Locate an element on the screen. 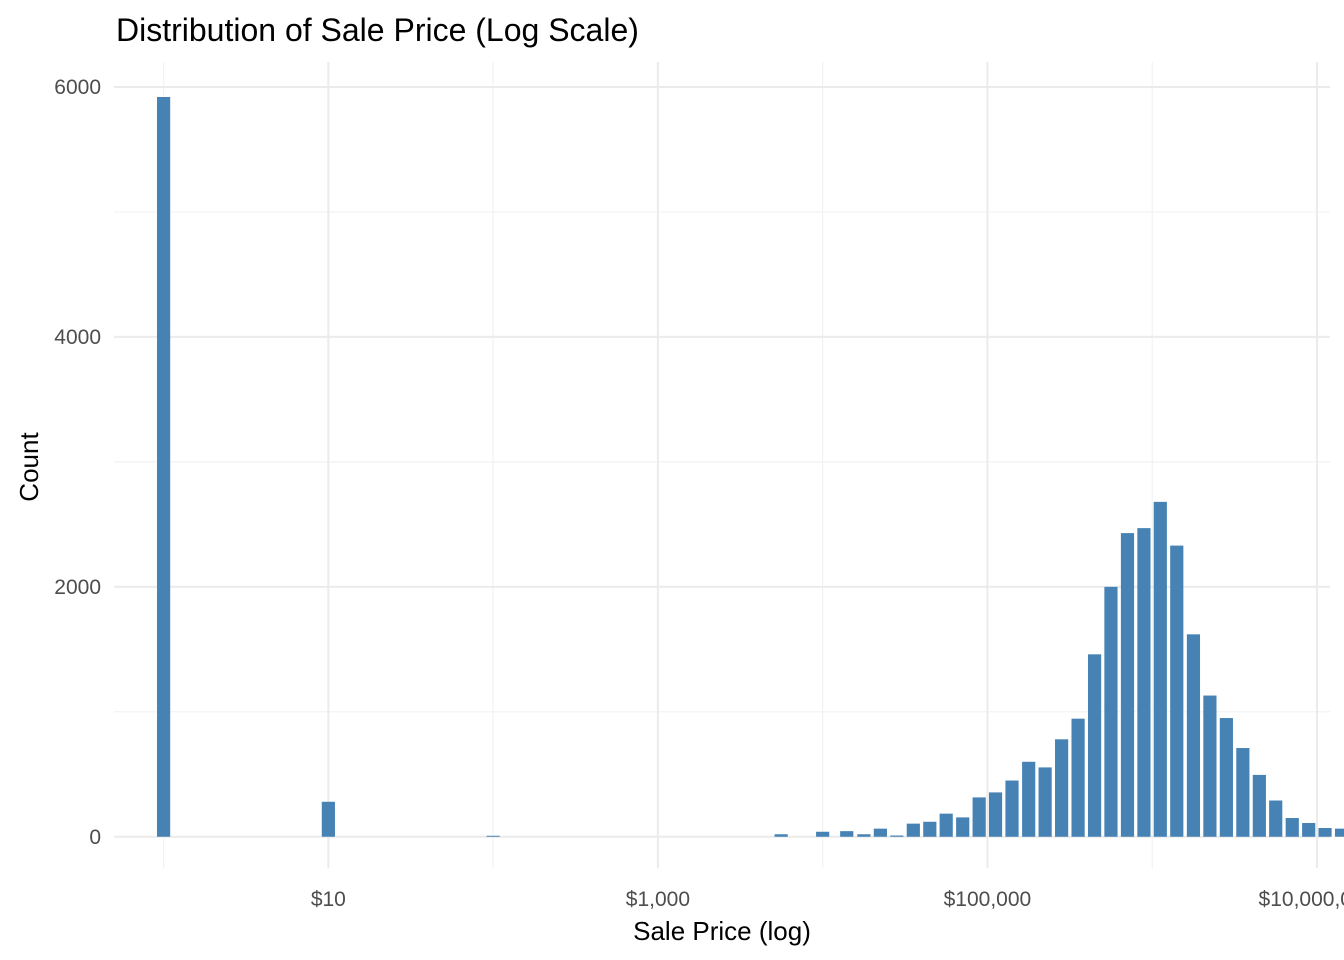 This screenshot has height=960, width=1344. y-axis-title: Count is located at coordinates (29, 467).